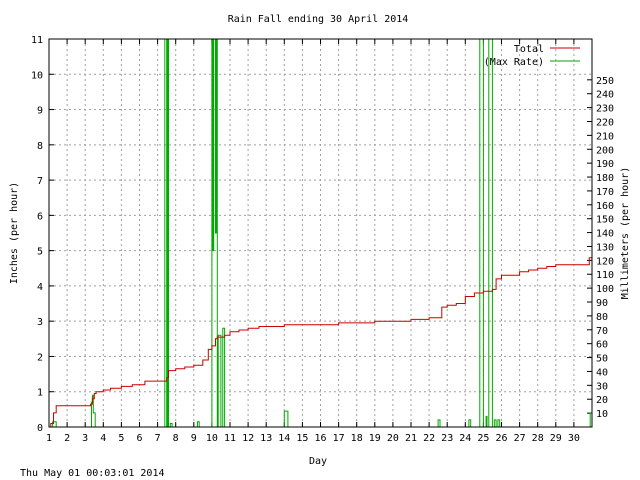 Image resolution: width=640 pixels, height=480 pixels. I want to click on x-tick-label: 9, so click(194, 438).